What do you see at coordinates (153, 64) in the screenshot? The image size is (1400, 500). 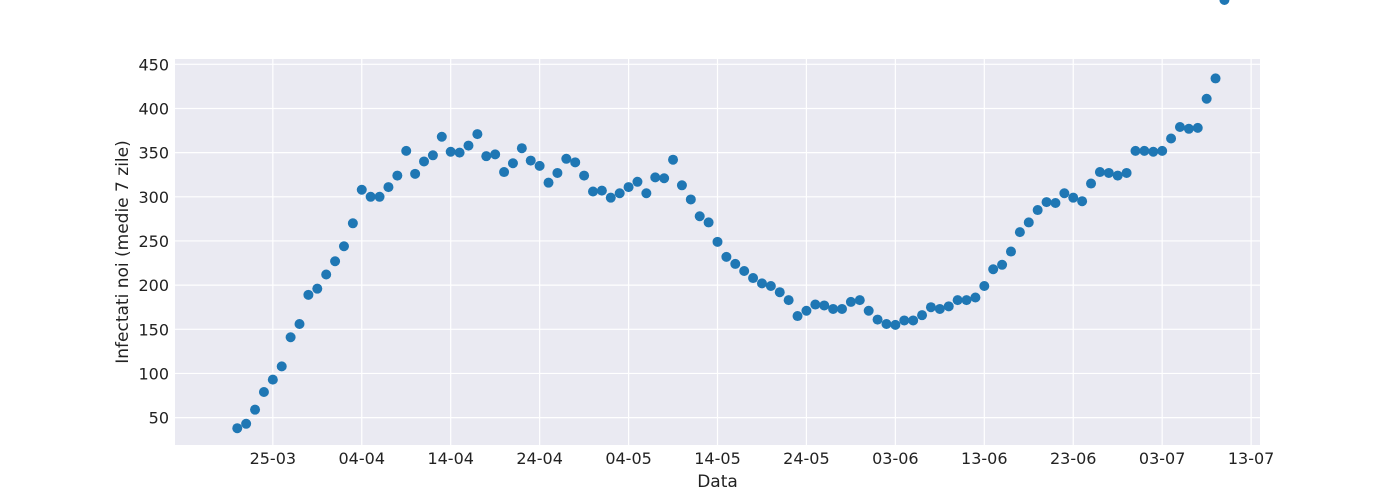 I see `y-tick-label: 450` at bounding box center [153, 64].